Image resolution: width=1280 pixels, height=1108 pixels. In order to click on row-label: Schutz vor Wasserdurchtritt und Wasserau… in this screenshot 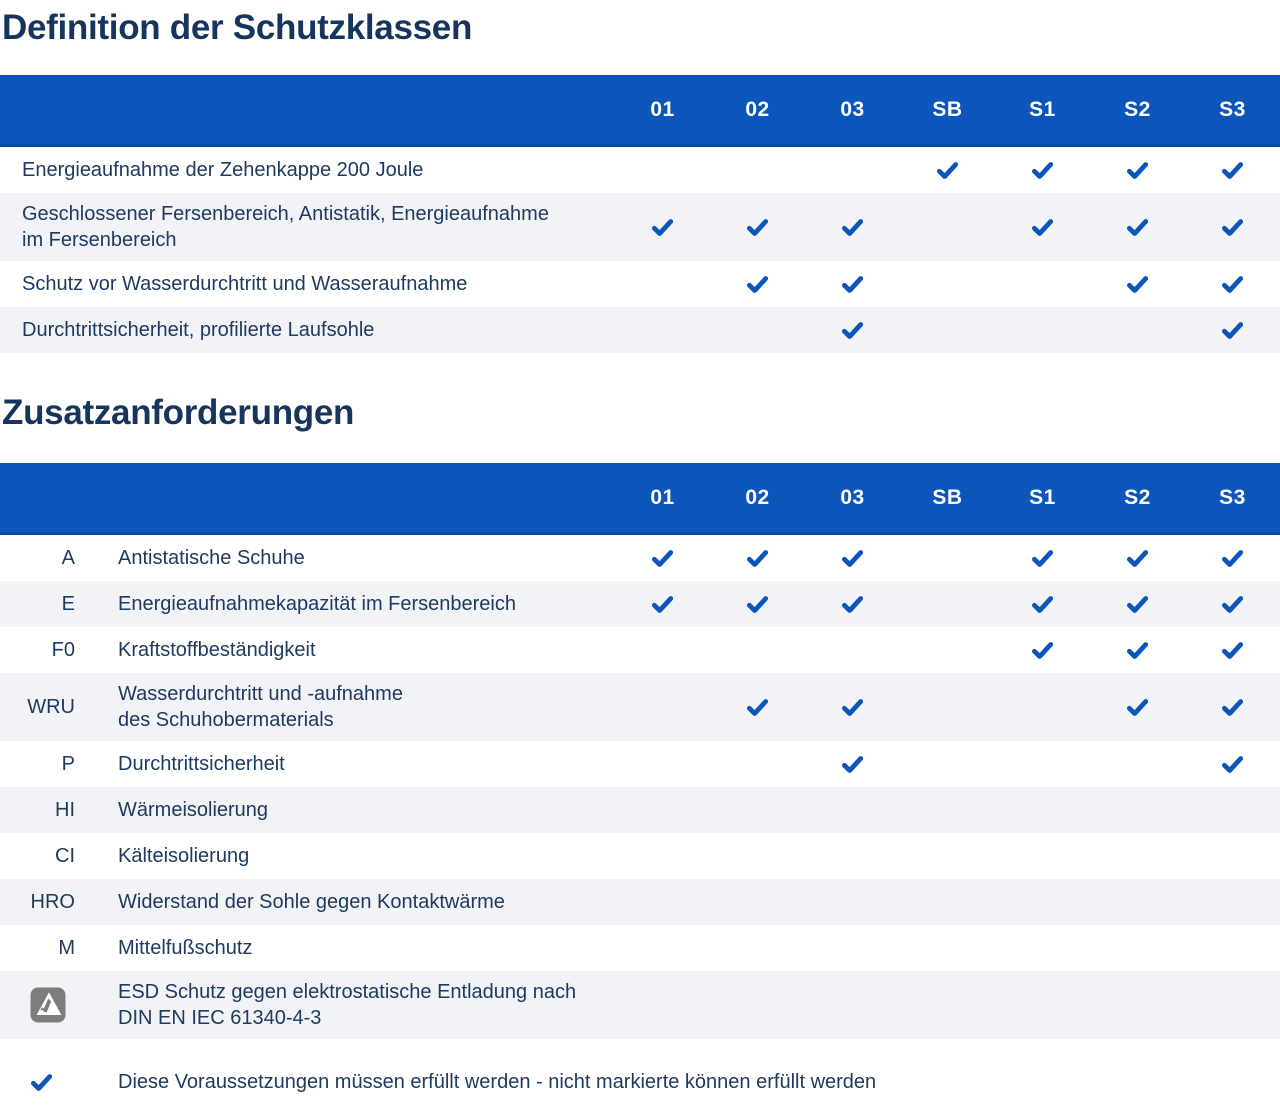, I will do `click(245, 284)`.